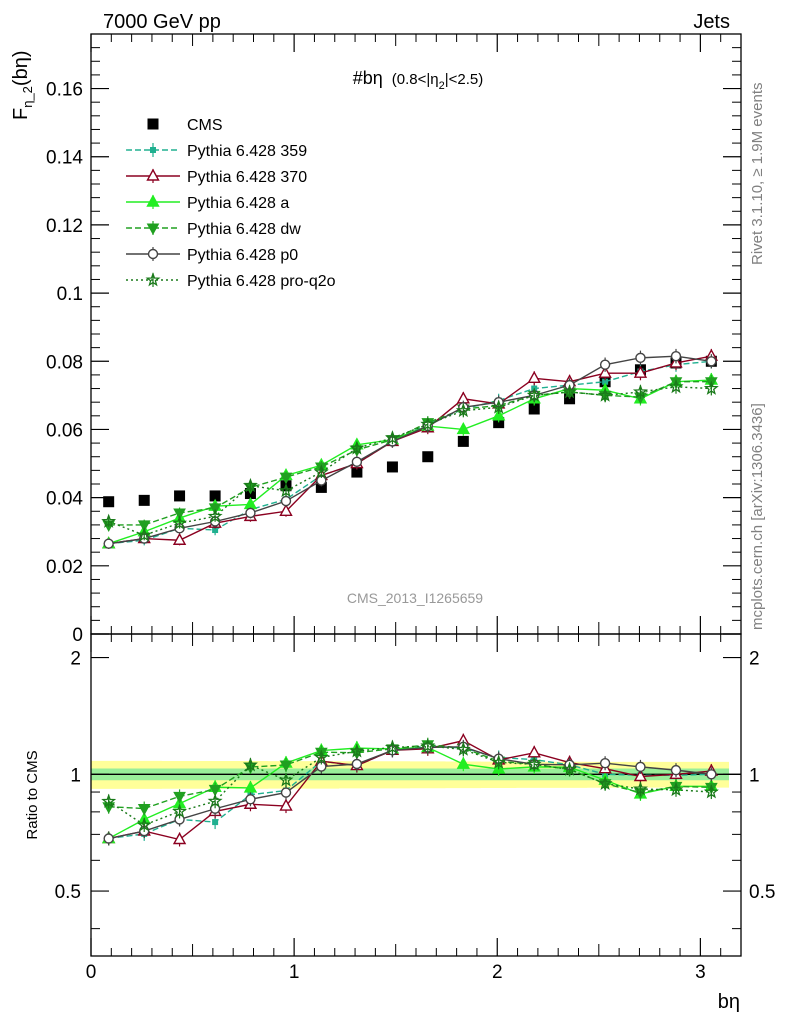  Describe the element at coordinates (213, 229) in the screenshot. I see `legend-entry: Pythia 6.428 dw` at that location.